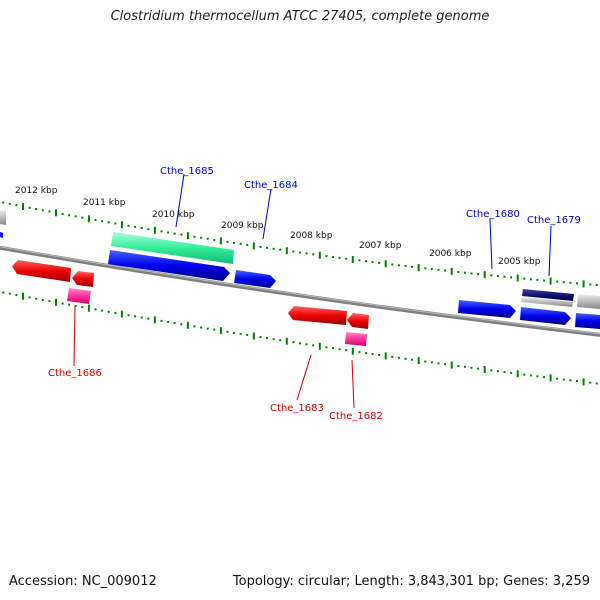 The image size is (600, 600). I want to click on gene-label: Cthe_1682, so click(356, 416).